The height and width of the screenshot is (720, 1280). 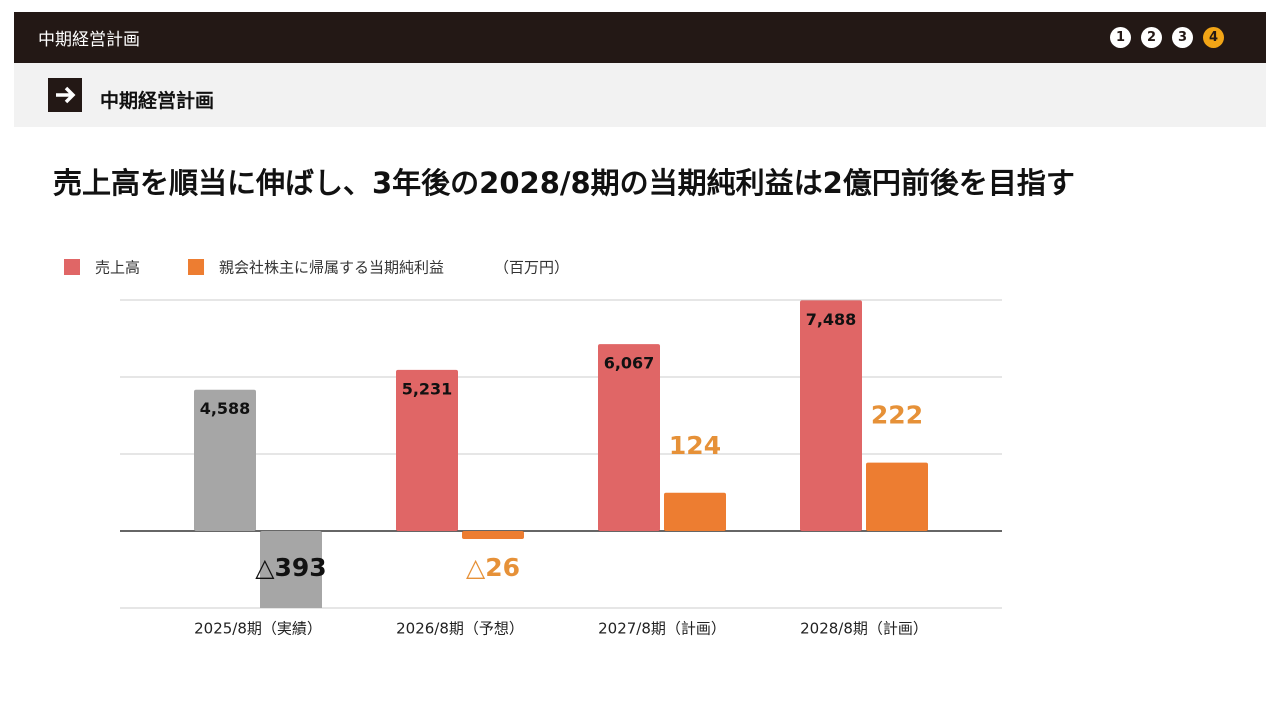 I want to click on data-label: 222, so click(x=897, y=415).